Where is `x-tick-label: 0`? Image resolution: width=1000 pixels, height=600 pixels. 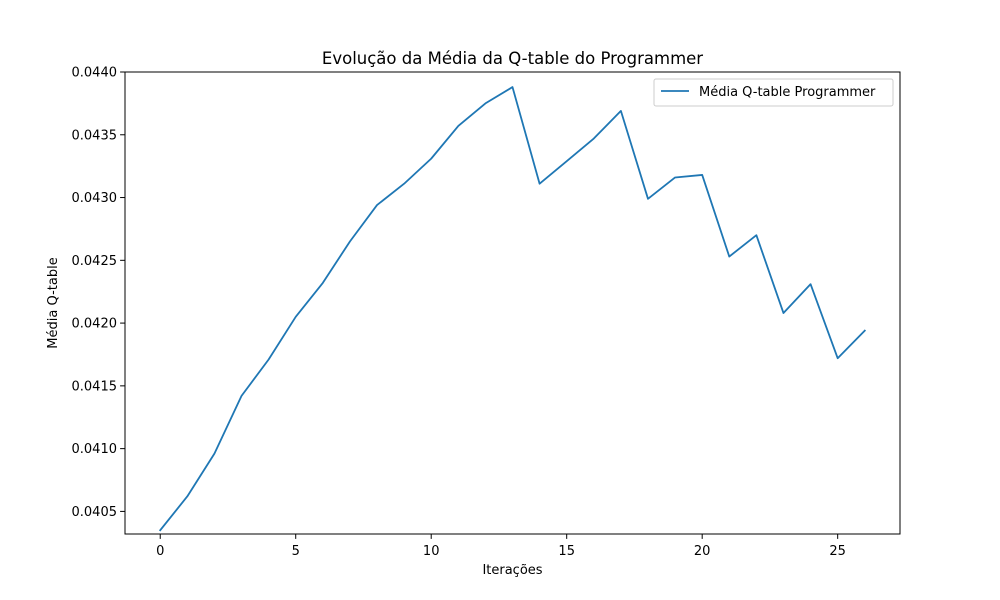 x-tick-label: 0 is located at coordinates (160, 551).